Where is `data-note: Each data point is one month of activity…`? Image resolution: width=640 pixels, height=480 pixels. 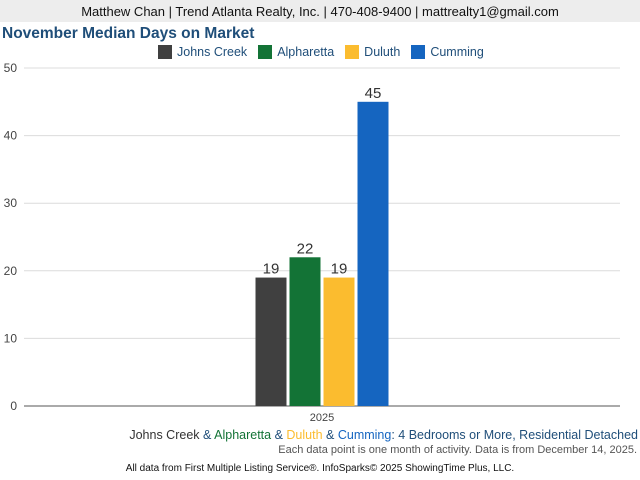 data-note: Each data point is one month of activity… is located at coordinates (457, 450).